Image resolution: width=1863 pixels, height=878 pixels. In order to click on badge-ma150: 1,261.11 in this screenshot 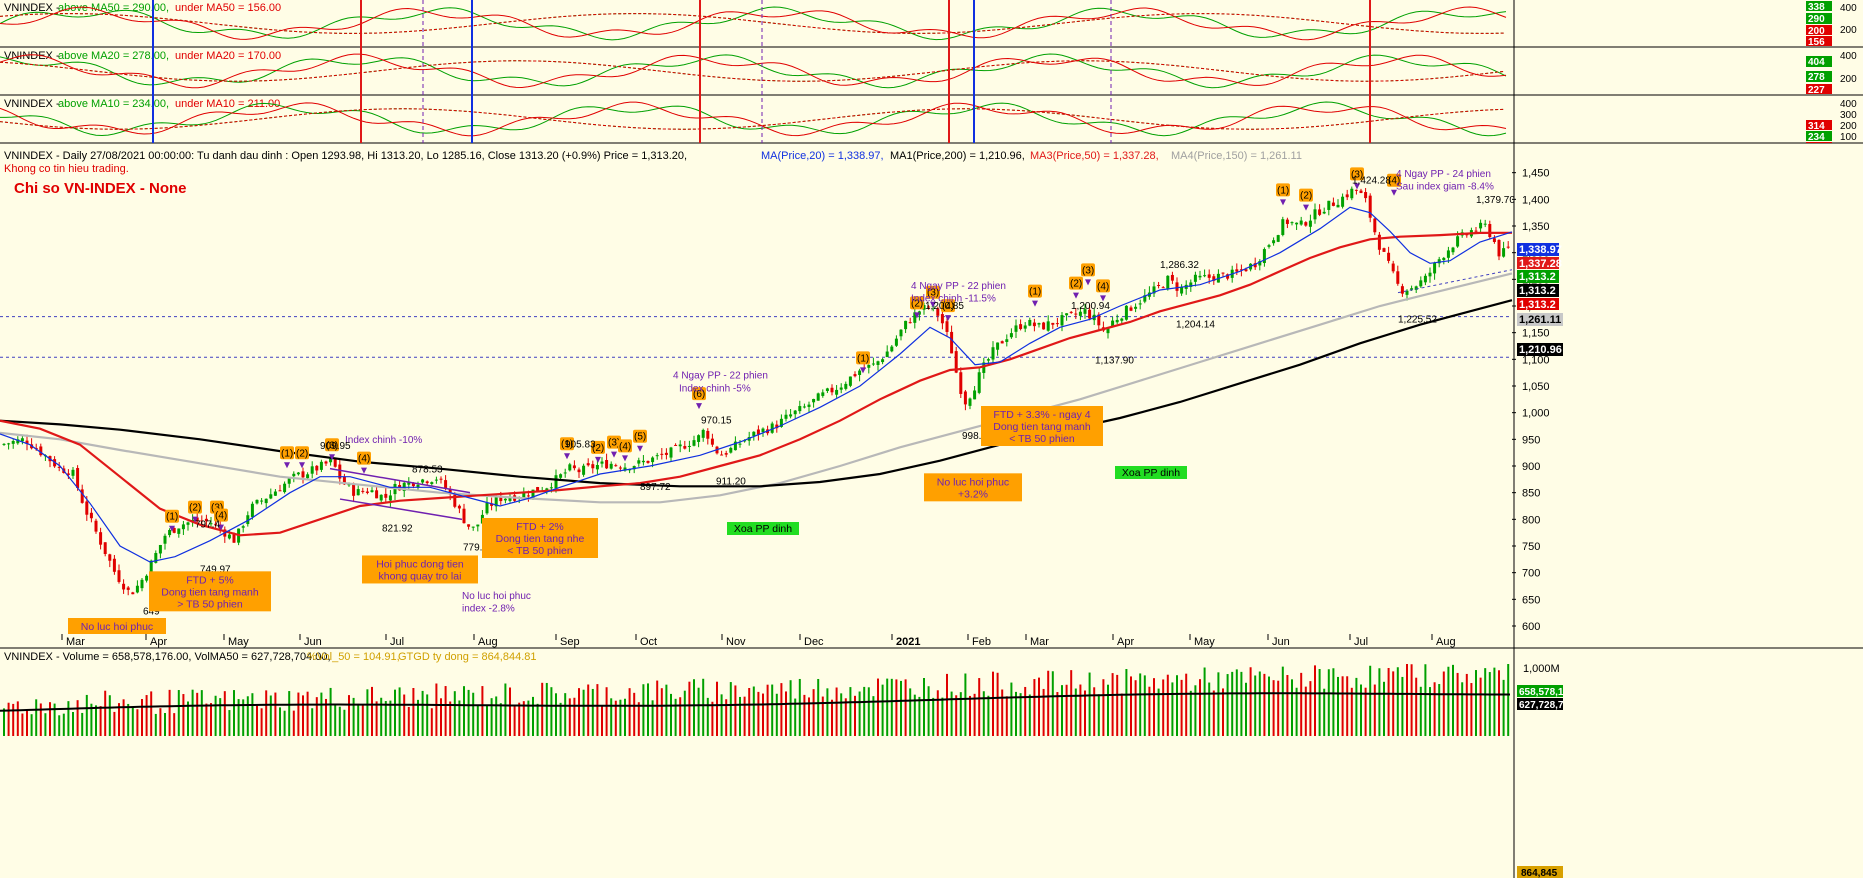, I will do `click(1540, 320)`.